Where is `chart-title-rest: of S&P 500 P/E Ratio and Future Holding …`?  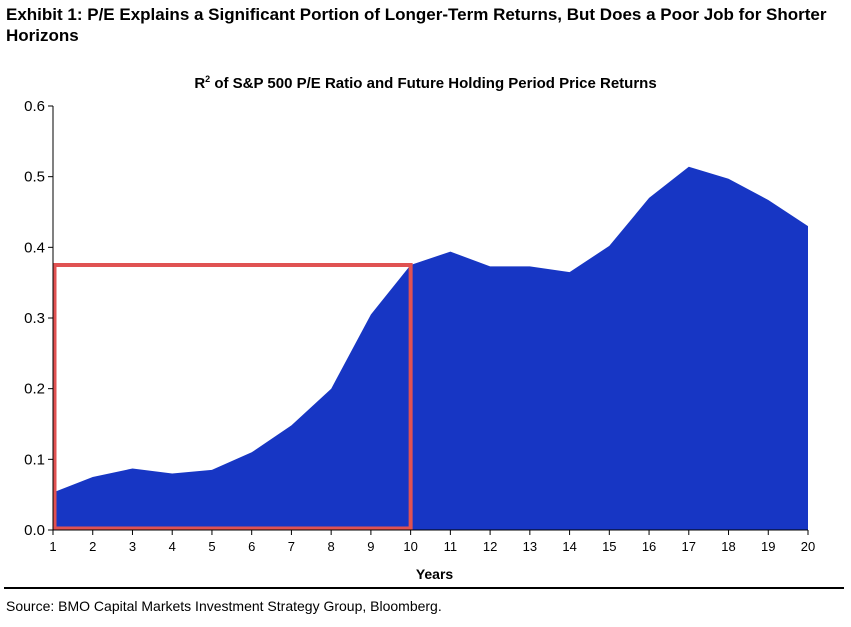
chart-title-rest: of S&P 500 P/E Ratio and Future Holding … is located at coordinates (433, 83).